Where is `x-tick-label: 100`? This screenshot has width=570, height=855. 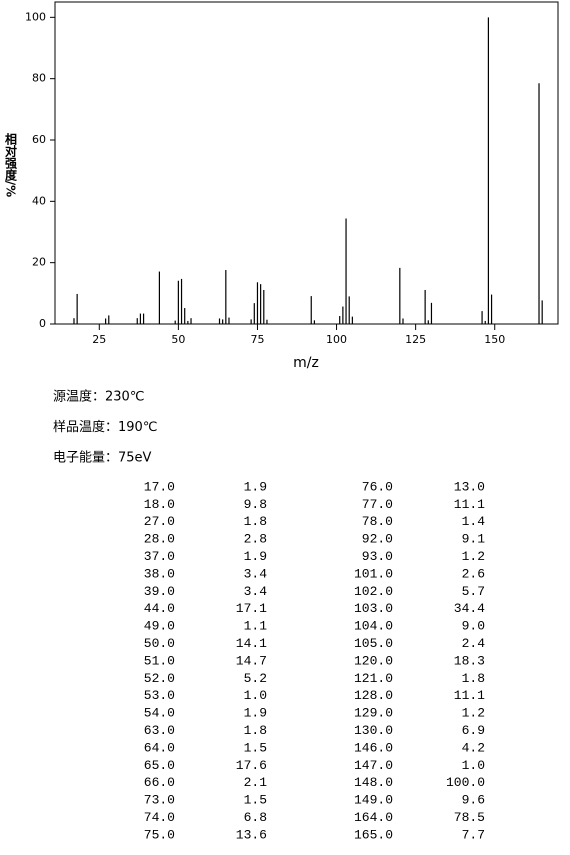
x-tick-label: 100 is located at coordinates (336, 339).